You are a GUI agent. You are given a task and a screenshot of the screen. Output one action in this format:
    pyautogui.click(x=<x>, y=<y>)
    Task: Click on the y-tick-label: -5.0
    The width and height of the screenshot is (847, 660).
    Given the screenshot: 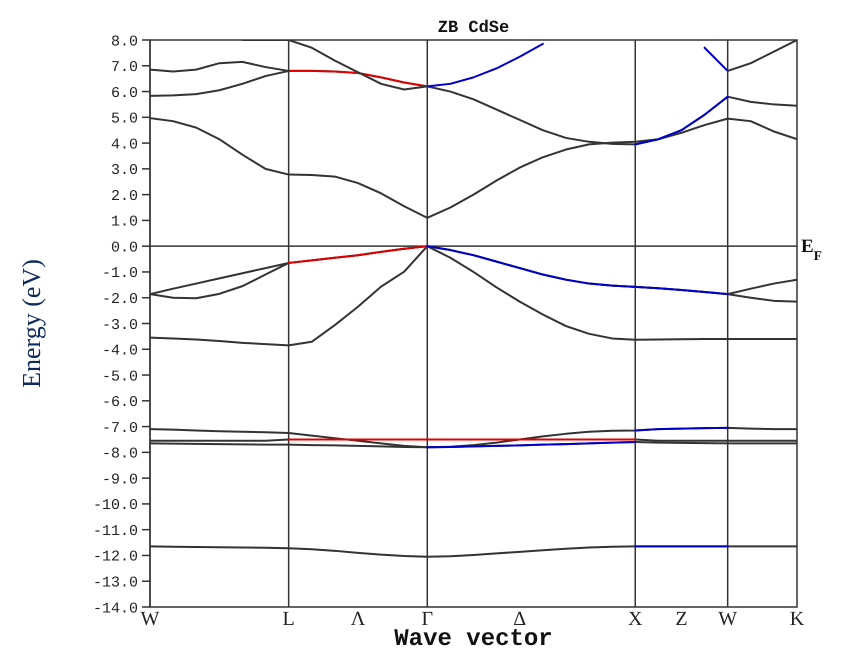 What is the action you would take?
    pyautogui.click(x=120, y=377)
    